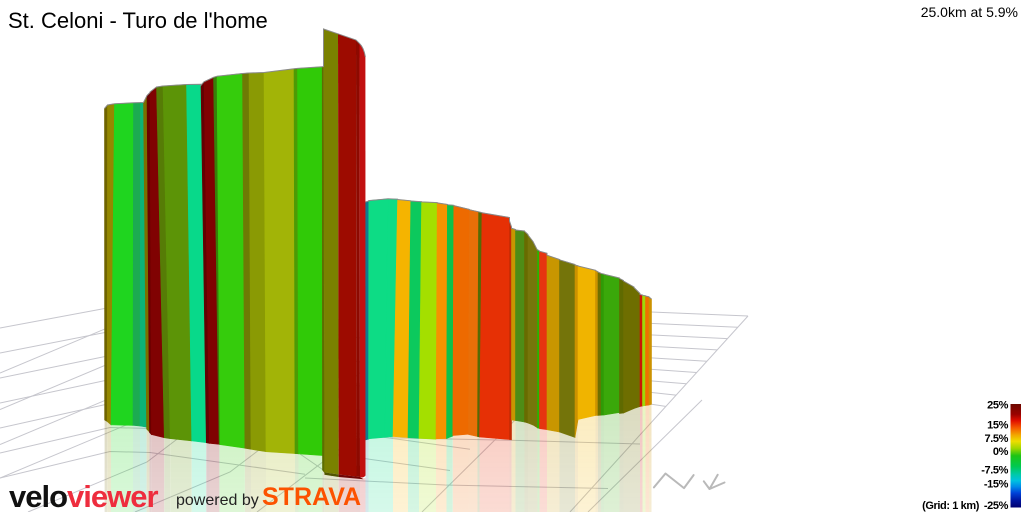 The width and height of the screenshot is (1024, 512). I want to click on svg-text: powered by, so click(217, 500).